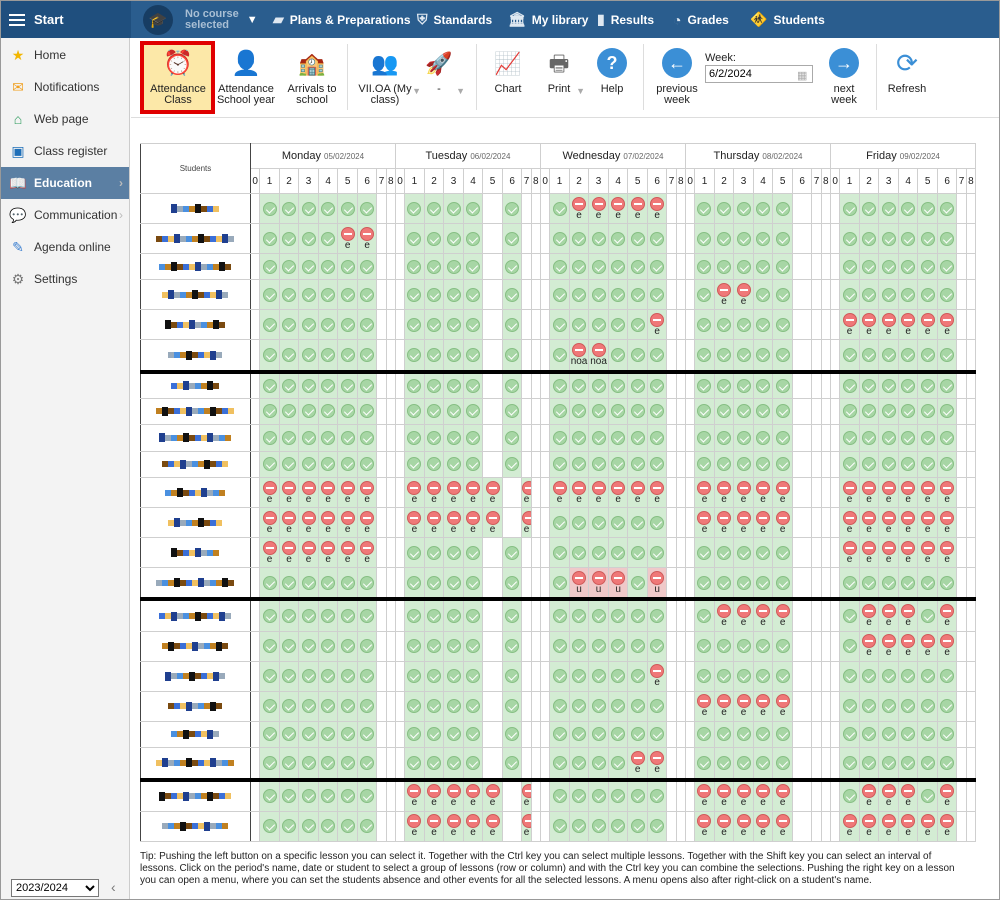 The height and width of the screenshot is (900, 1000). What do you see at coordinates (195, 523) in the screenshot?
I see `student-name-redacted` at bounding box center [195, 523].